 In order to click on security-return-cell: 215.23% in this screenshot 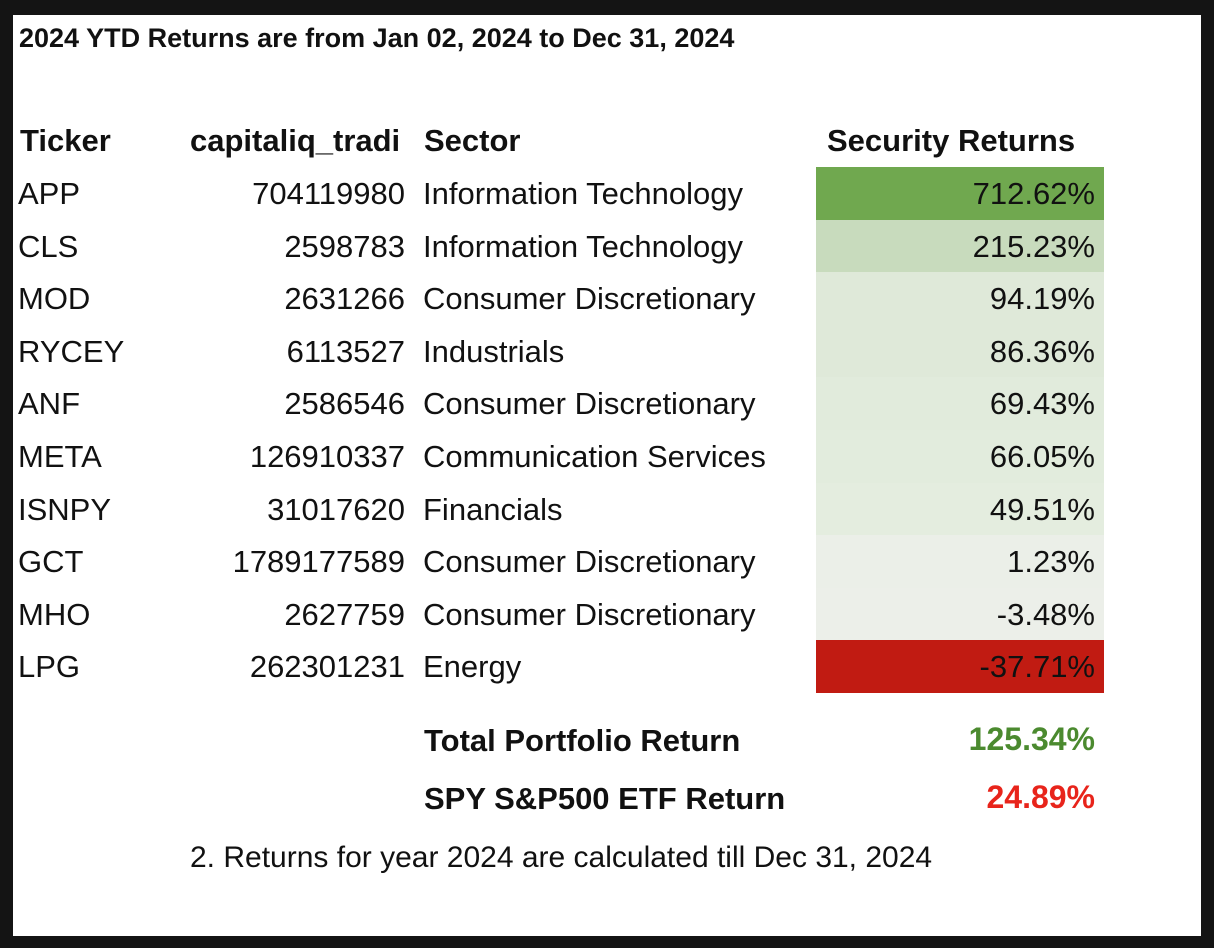, I will do `click(960, 246)`.